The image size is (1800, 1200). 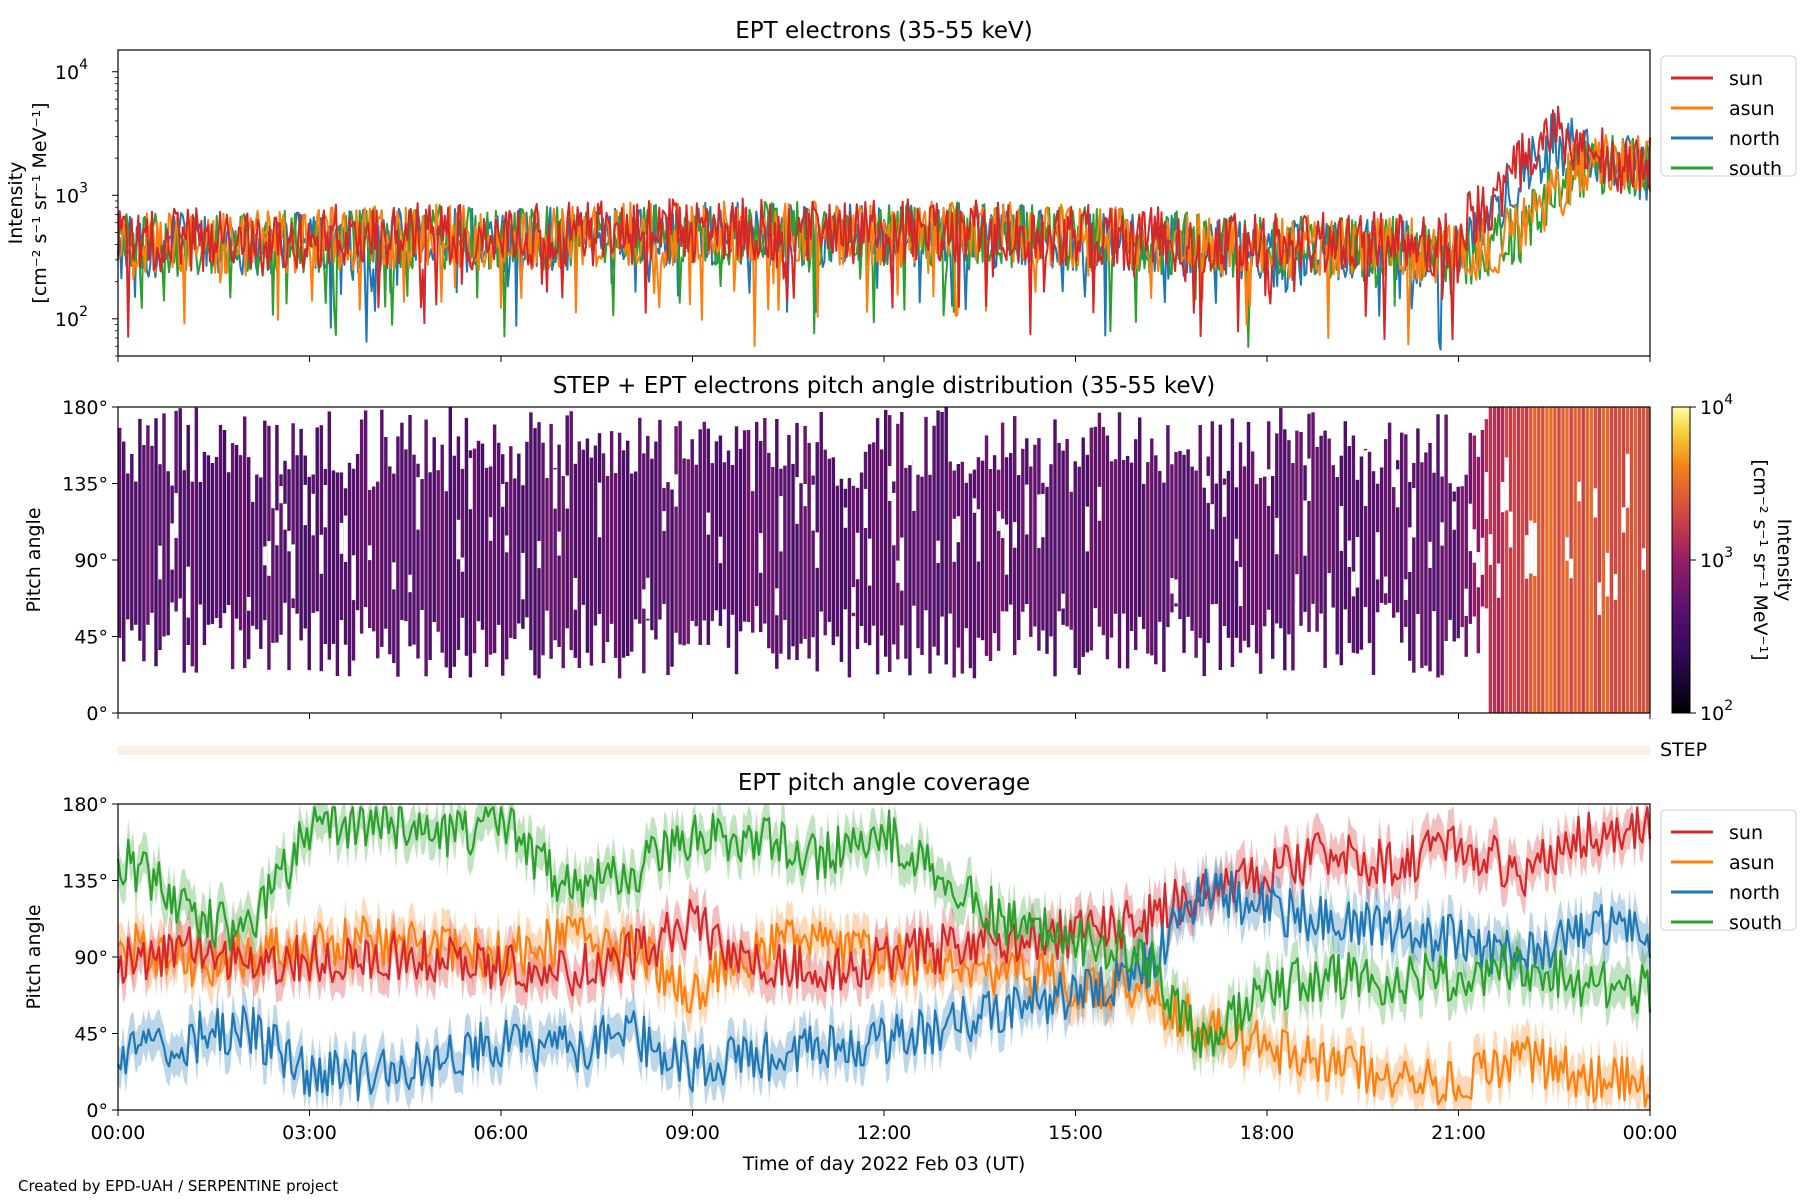 I want to click on legend-label: north, so click(x=1754, y=139).